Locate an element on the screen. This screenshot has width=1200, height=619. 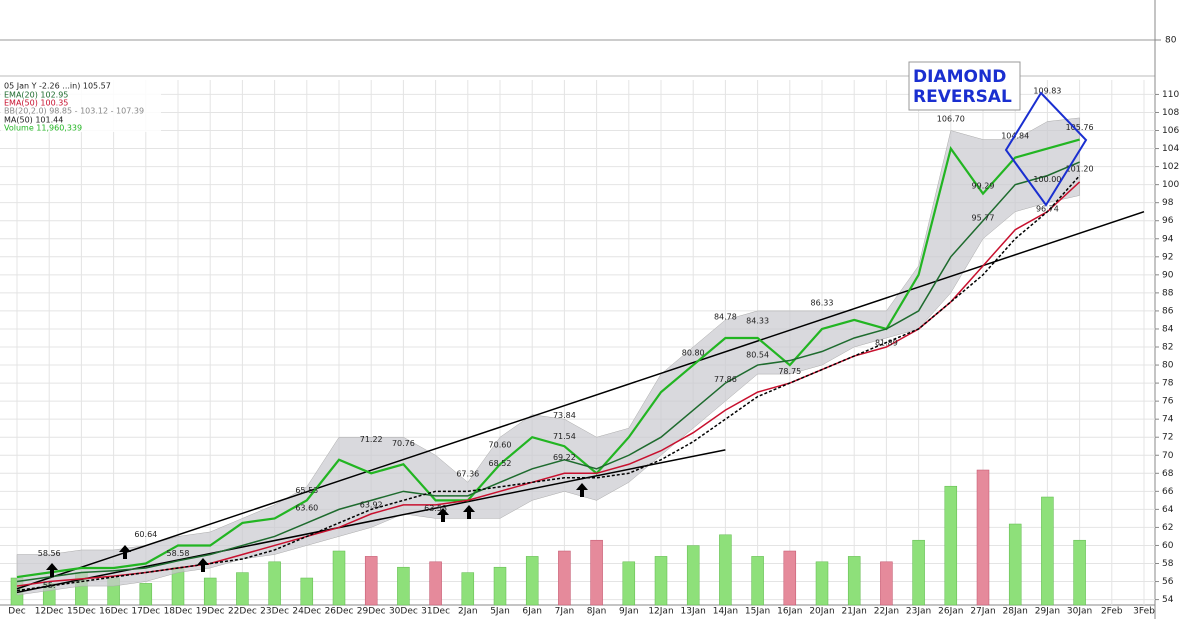
price-annotation: 63.60 is located at coordinates (306, 507).